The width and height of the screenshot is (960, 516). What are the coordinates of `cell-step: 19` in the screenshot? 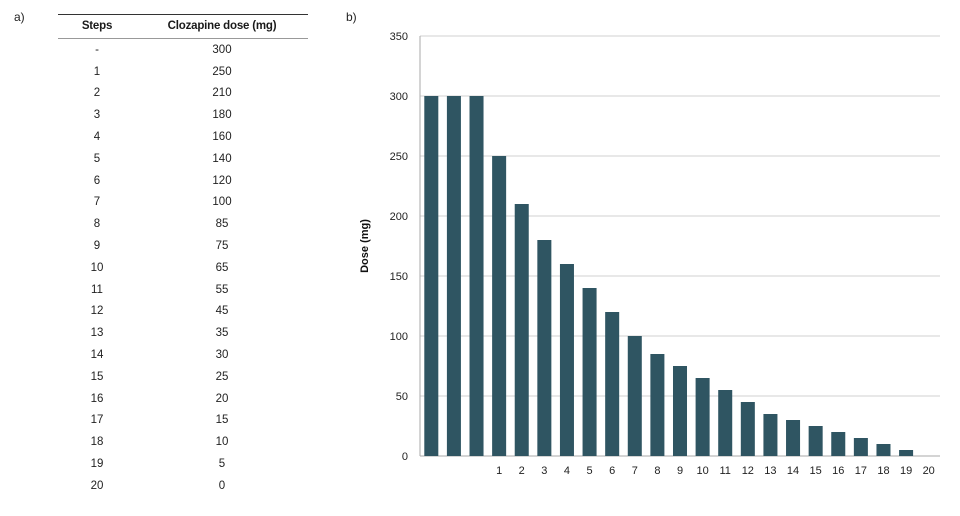 It's located at (97, 464).